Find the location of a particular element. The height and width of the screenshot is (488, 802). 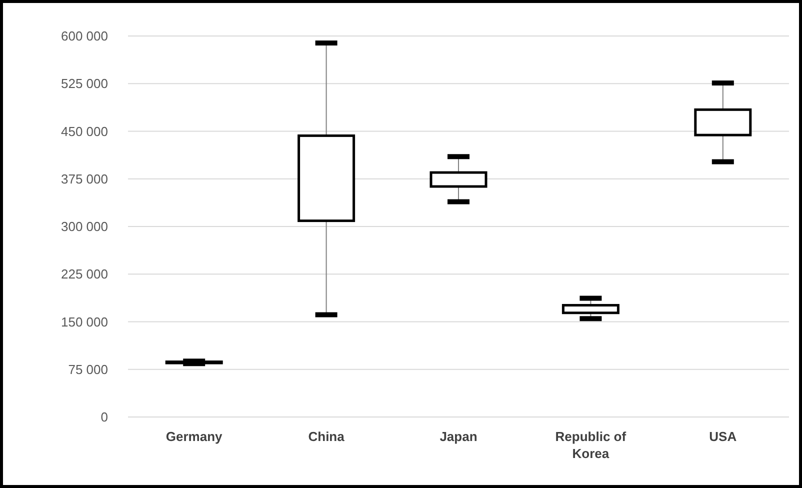

y-tick-label: 525 000 is located at coordinates (84, 84).